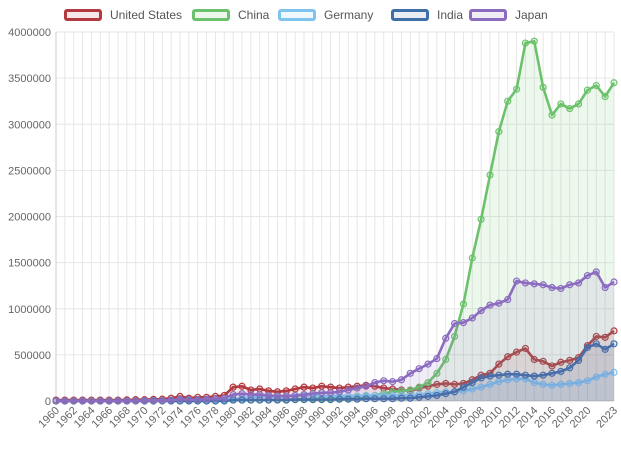 This screenshot has height=455, width=621. I want to click on series-area-india, so click(335, 372).